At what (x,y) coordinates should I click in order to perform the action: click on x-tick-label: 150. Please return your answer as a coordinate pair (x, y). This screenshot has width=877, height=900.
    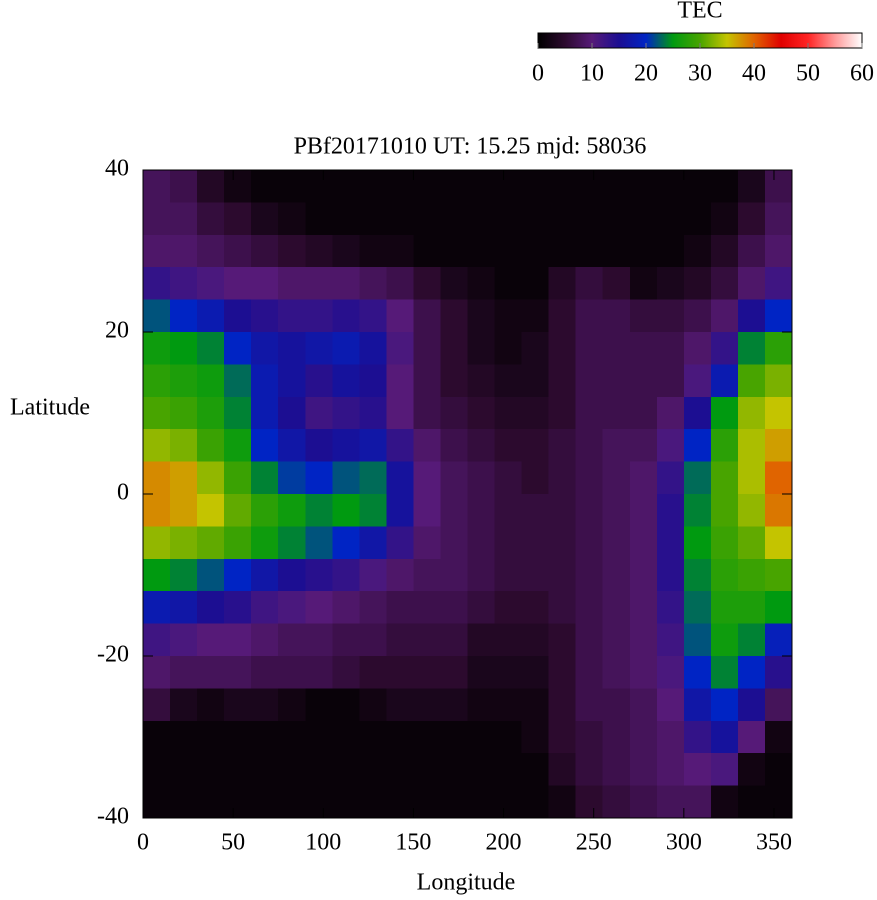
    Looking at the image, I should click on (413, 843).